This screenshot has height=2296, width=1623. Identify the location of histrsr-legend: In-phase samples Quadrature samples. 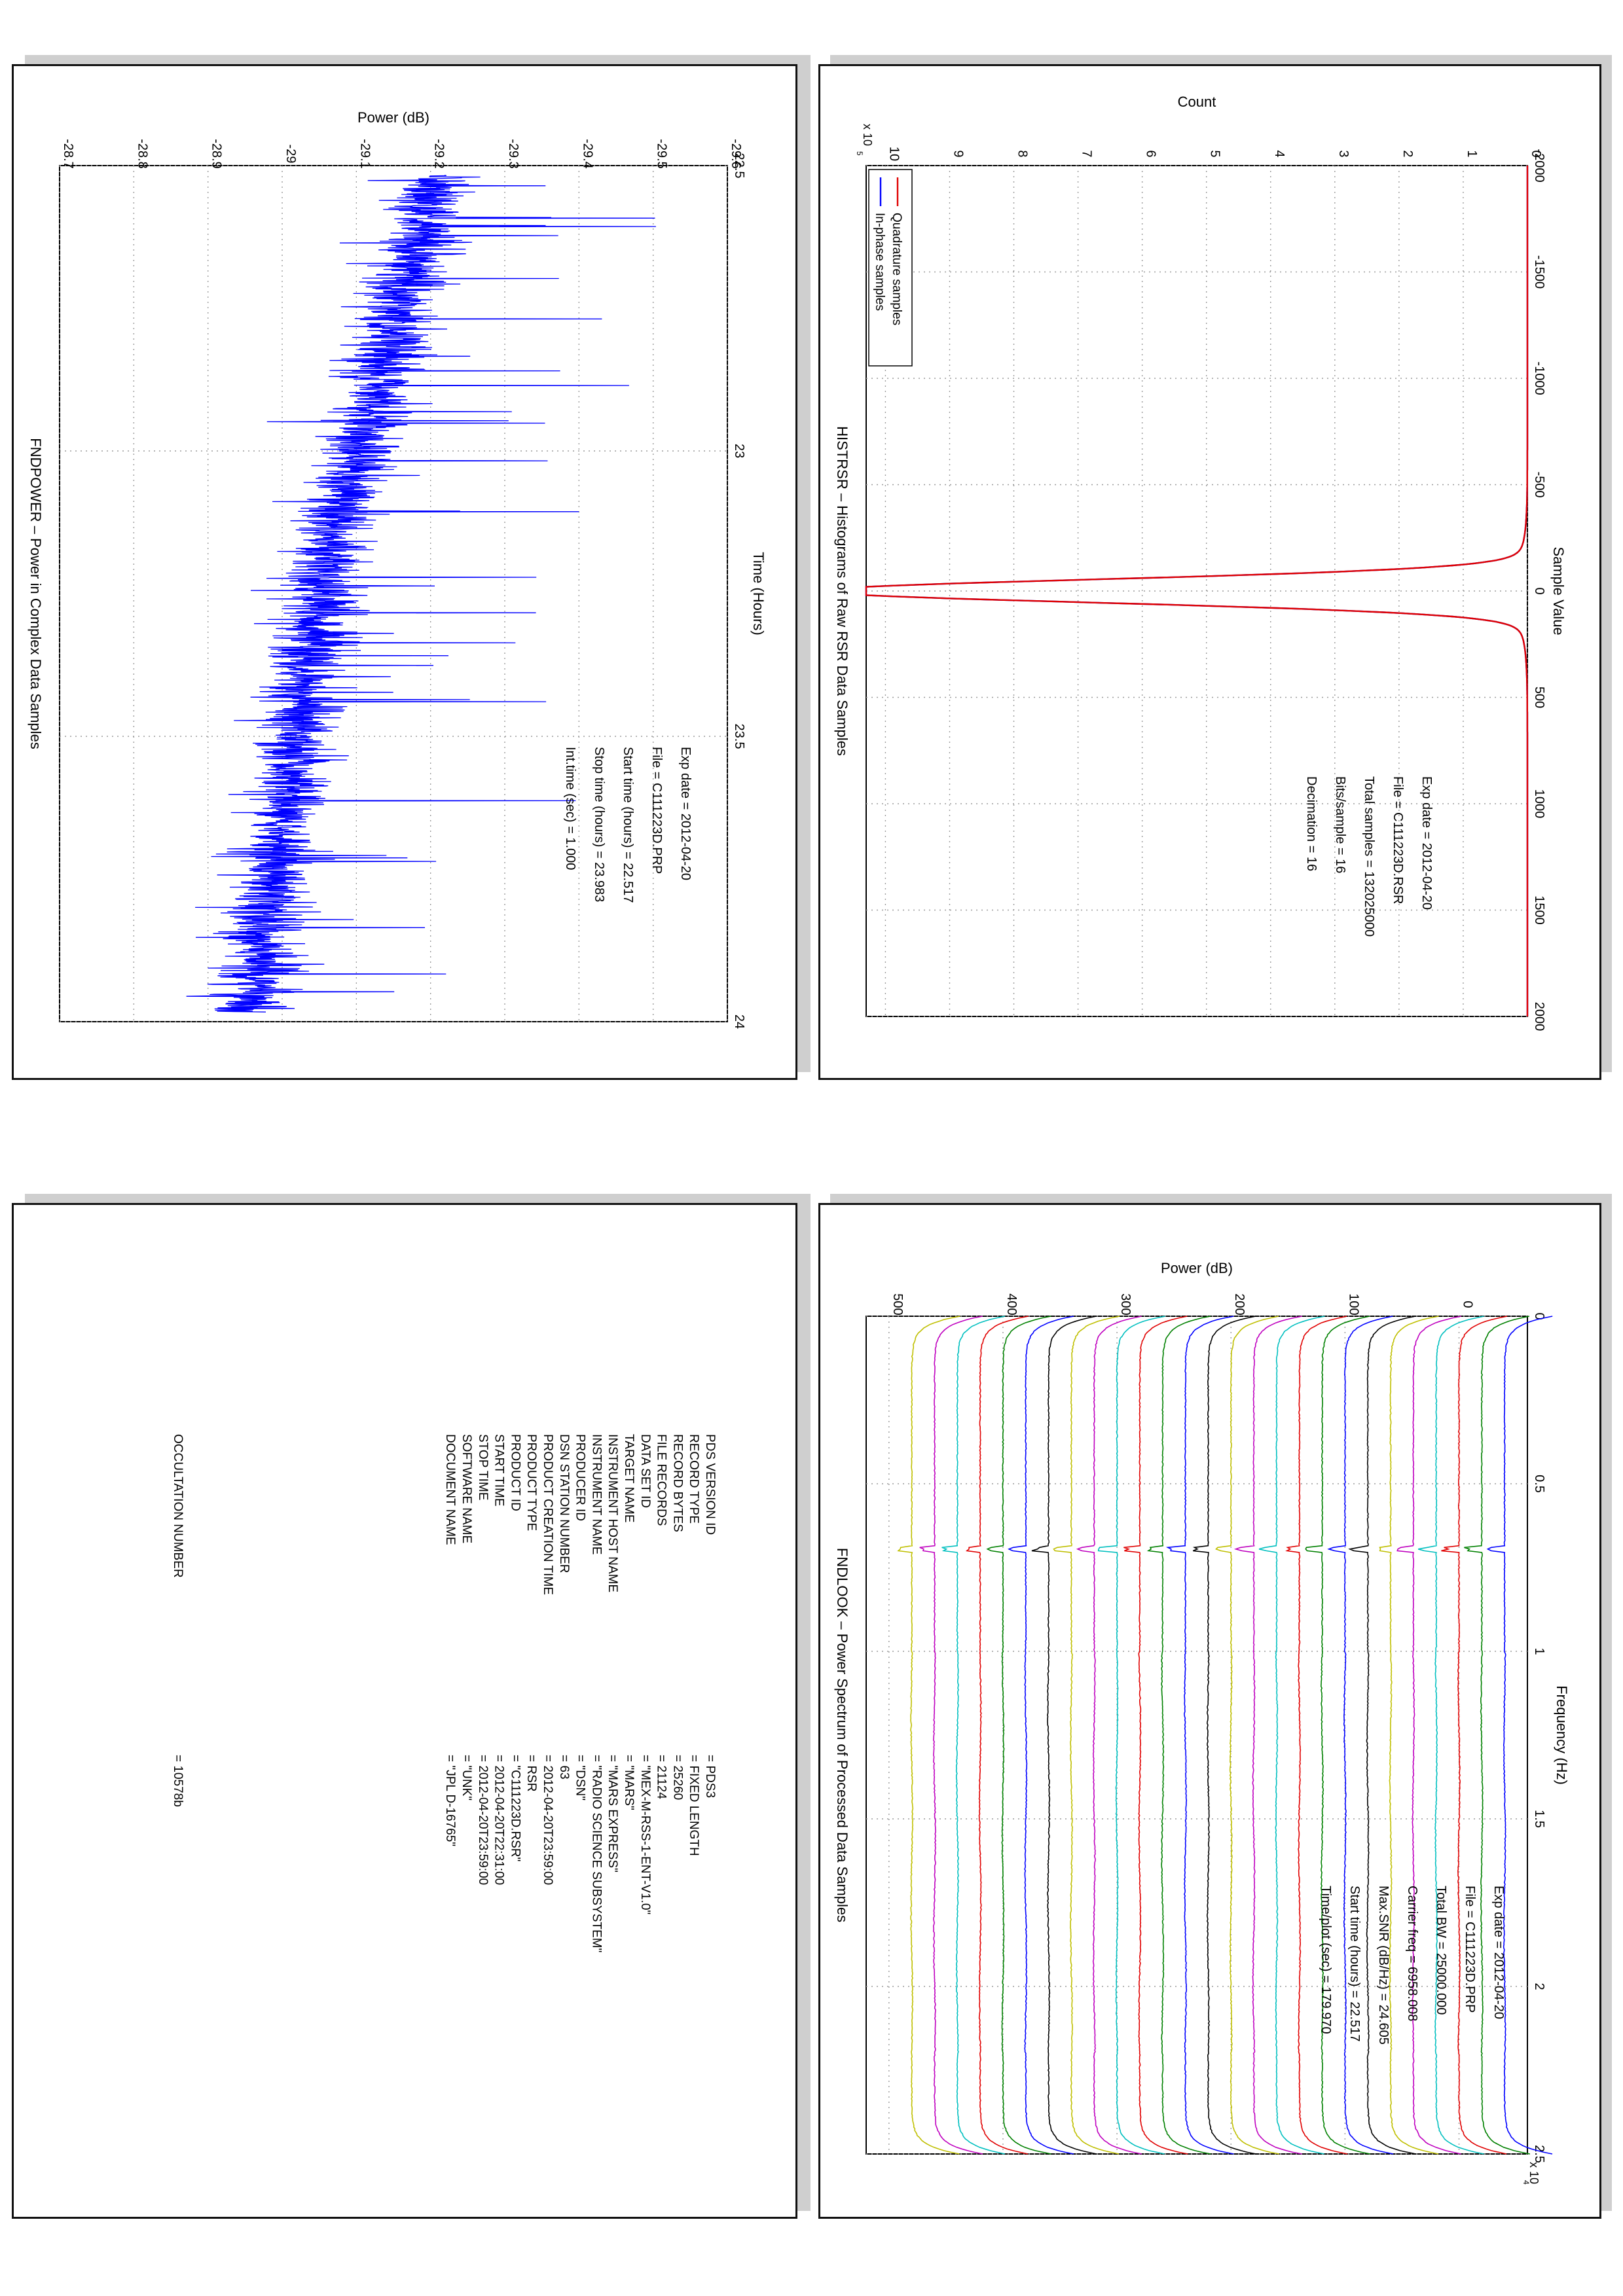
(890, 268).